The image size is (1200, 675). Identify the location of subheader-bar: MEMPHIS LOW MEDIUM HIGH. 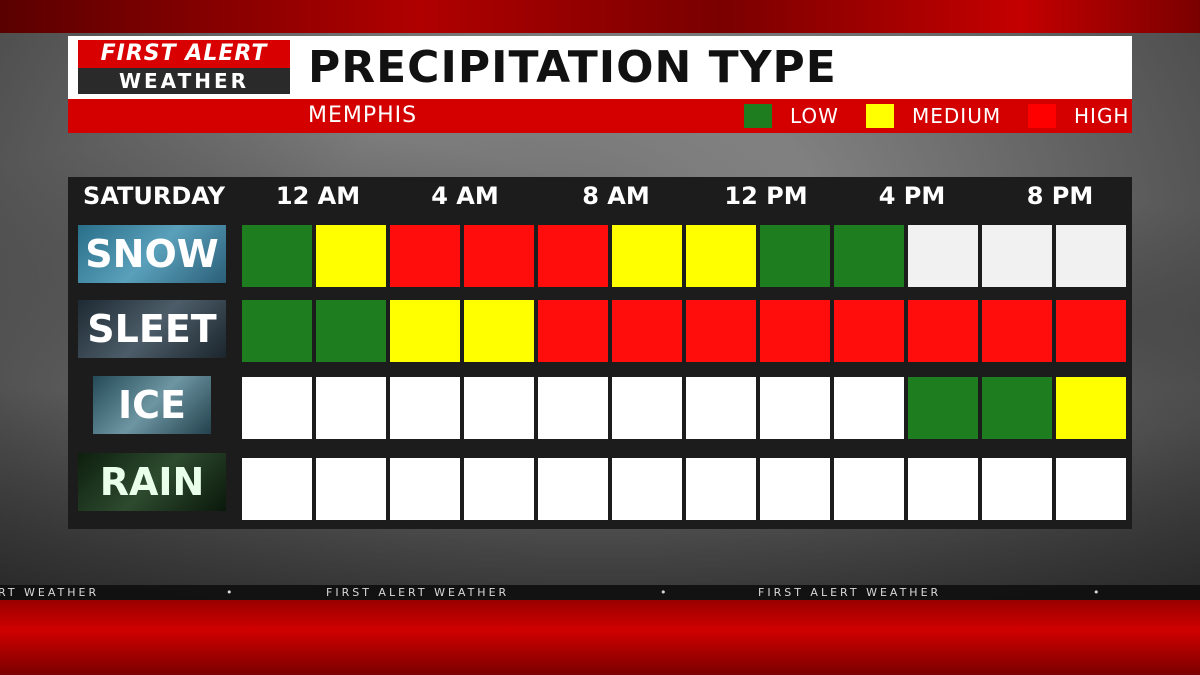
(600, 116).